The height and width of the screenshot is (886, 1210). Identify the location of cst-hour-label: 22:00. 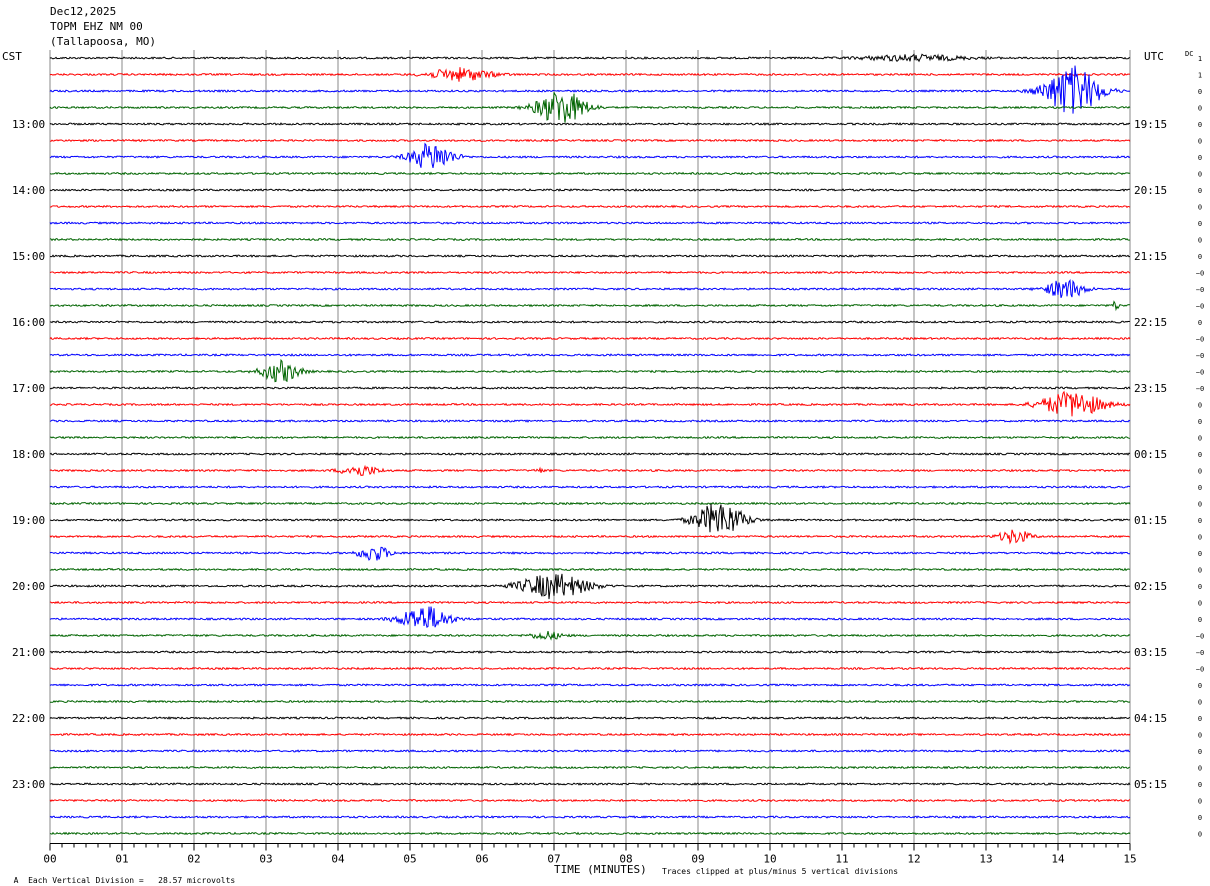
(28, 718).